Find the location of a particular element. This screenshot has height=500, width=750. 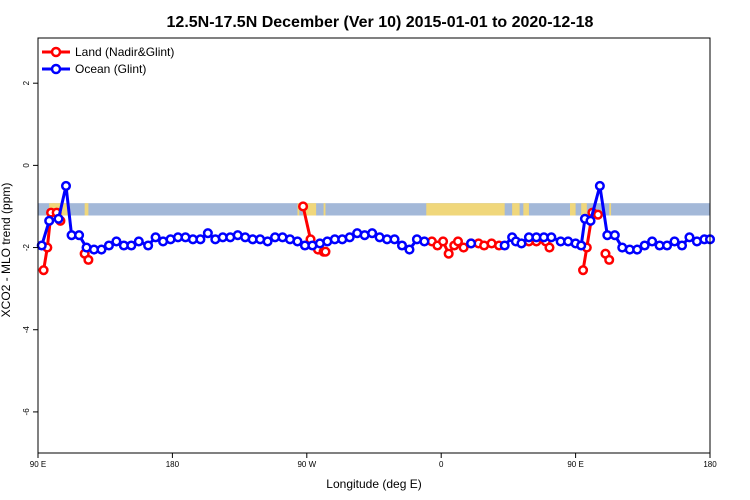

x-tick-label: 0 is located at coordinates (441, 464).